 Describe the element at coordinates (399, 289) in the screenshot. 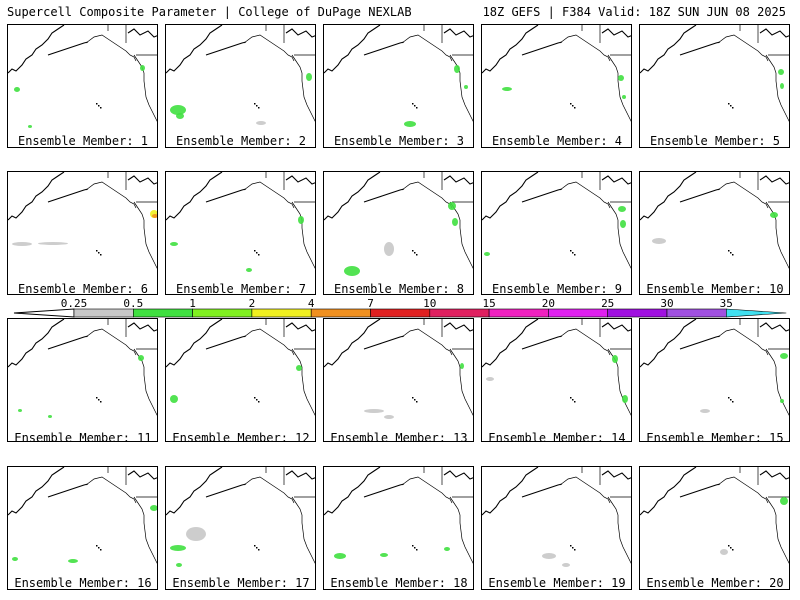

I see `ensemble-member-caption: Ensemble Member: 8` at that location.